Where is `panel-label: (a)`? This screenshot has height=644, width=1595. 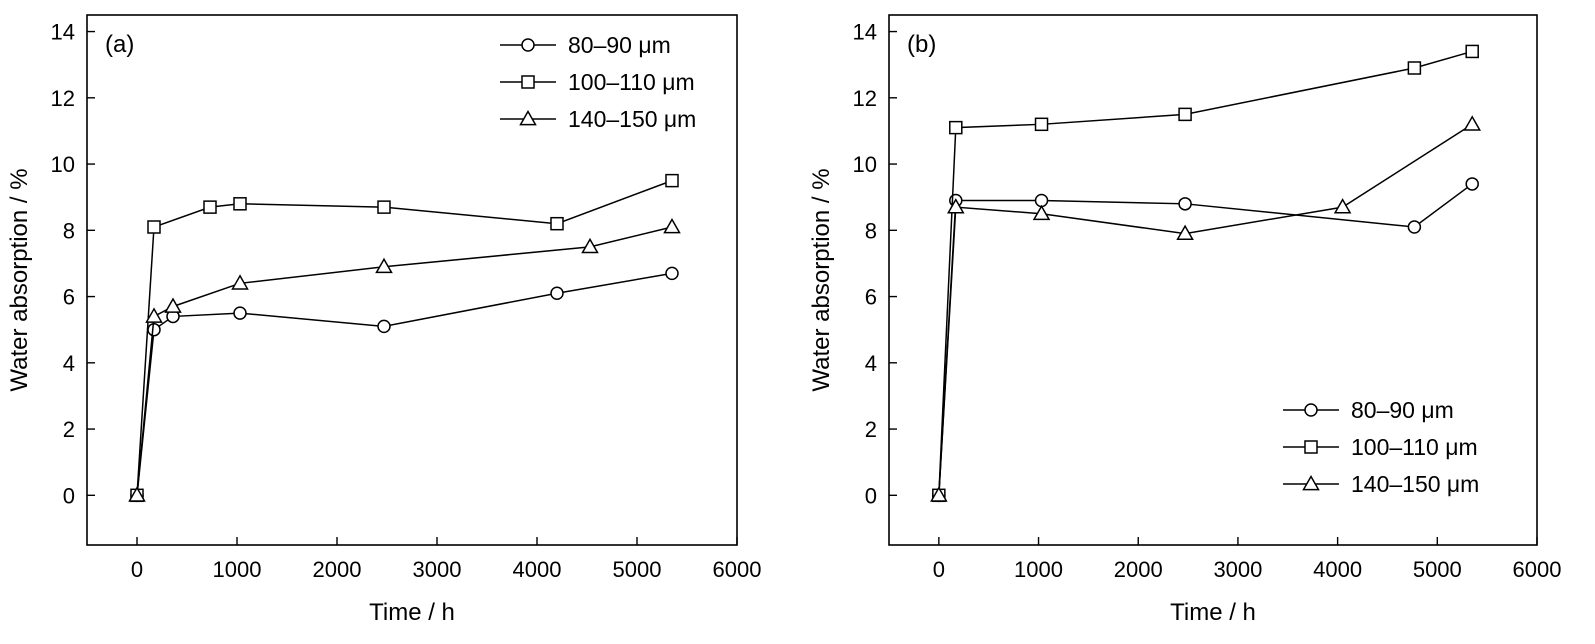
panel-label: (a) is located at coordinates (119, 44).